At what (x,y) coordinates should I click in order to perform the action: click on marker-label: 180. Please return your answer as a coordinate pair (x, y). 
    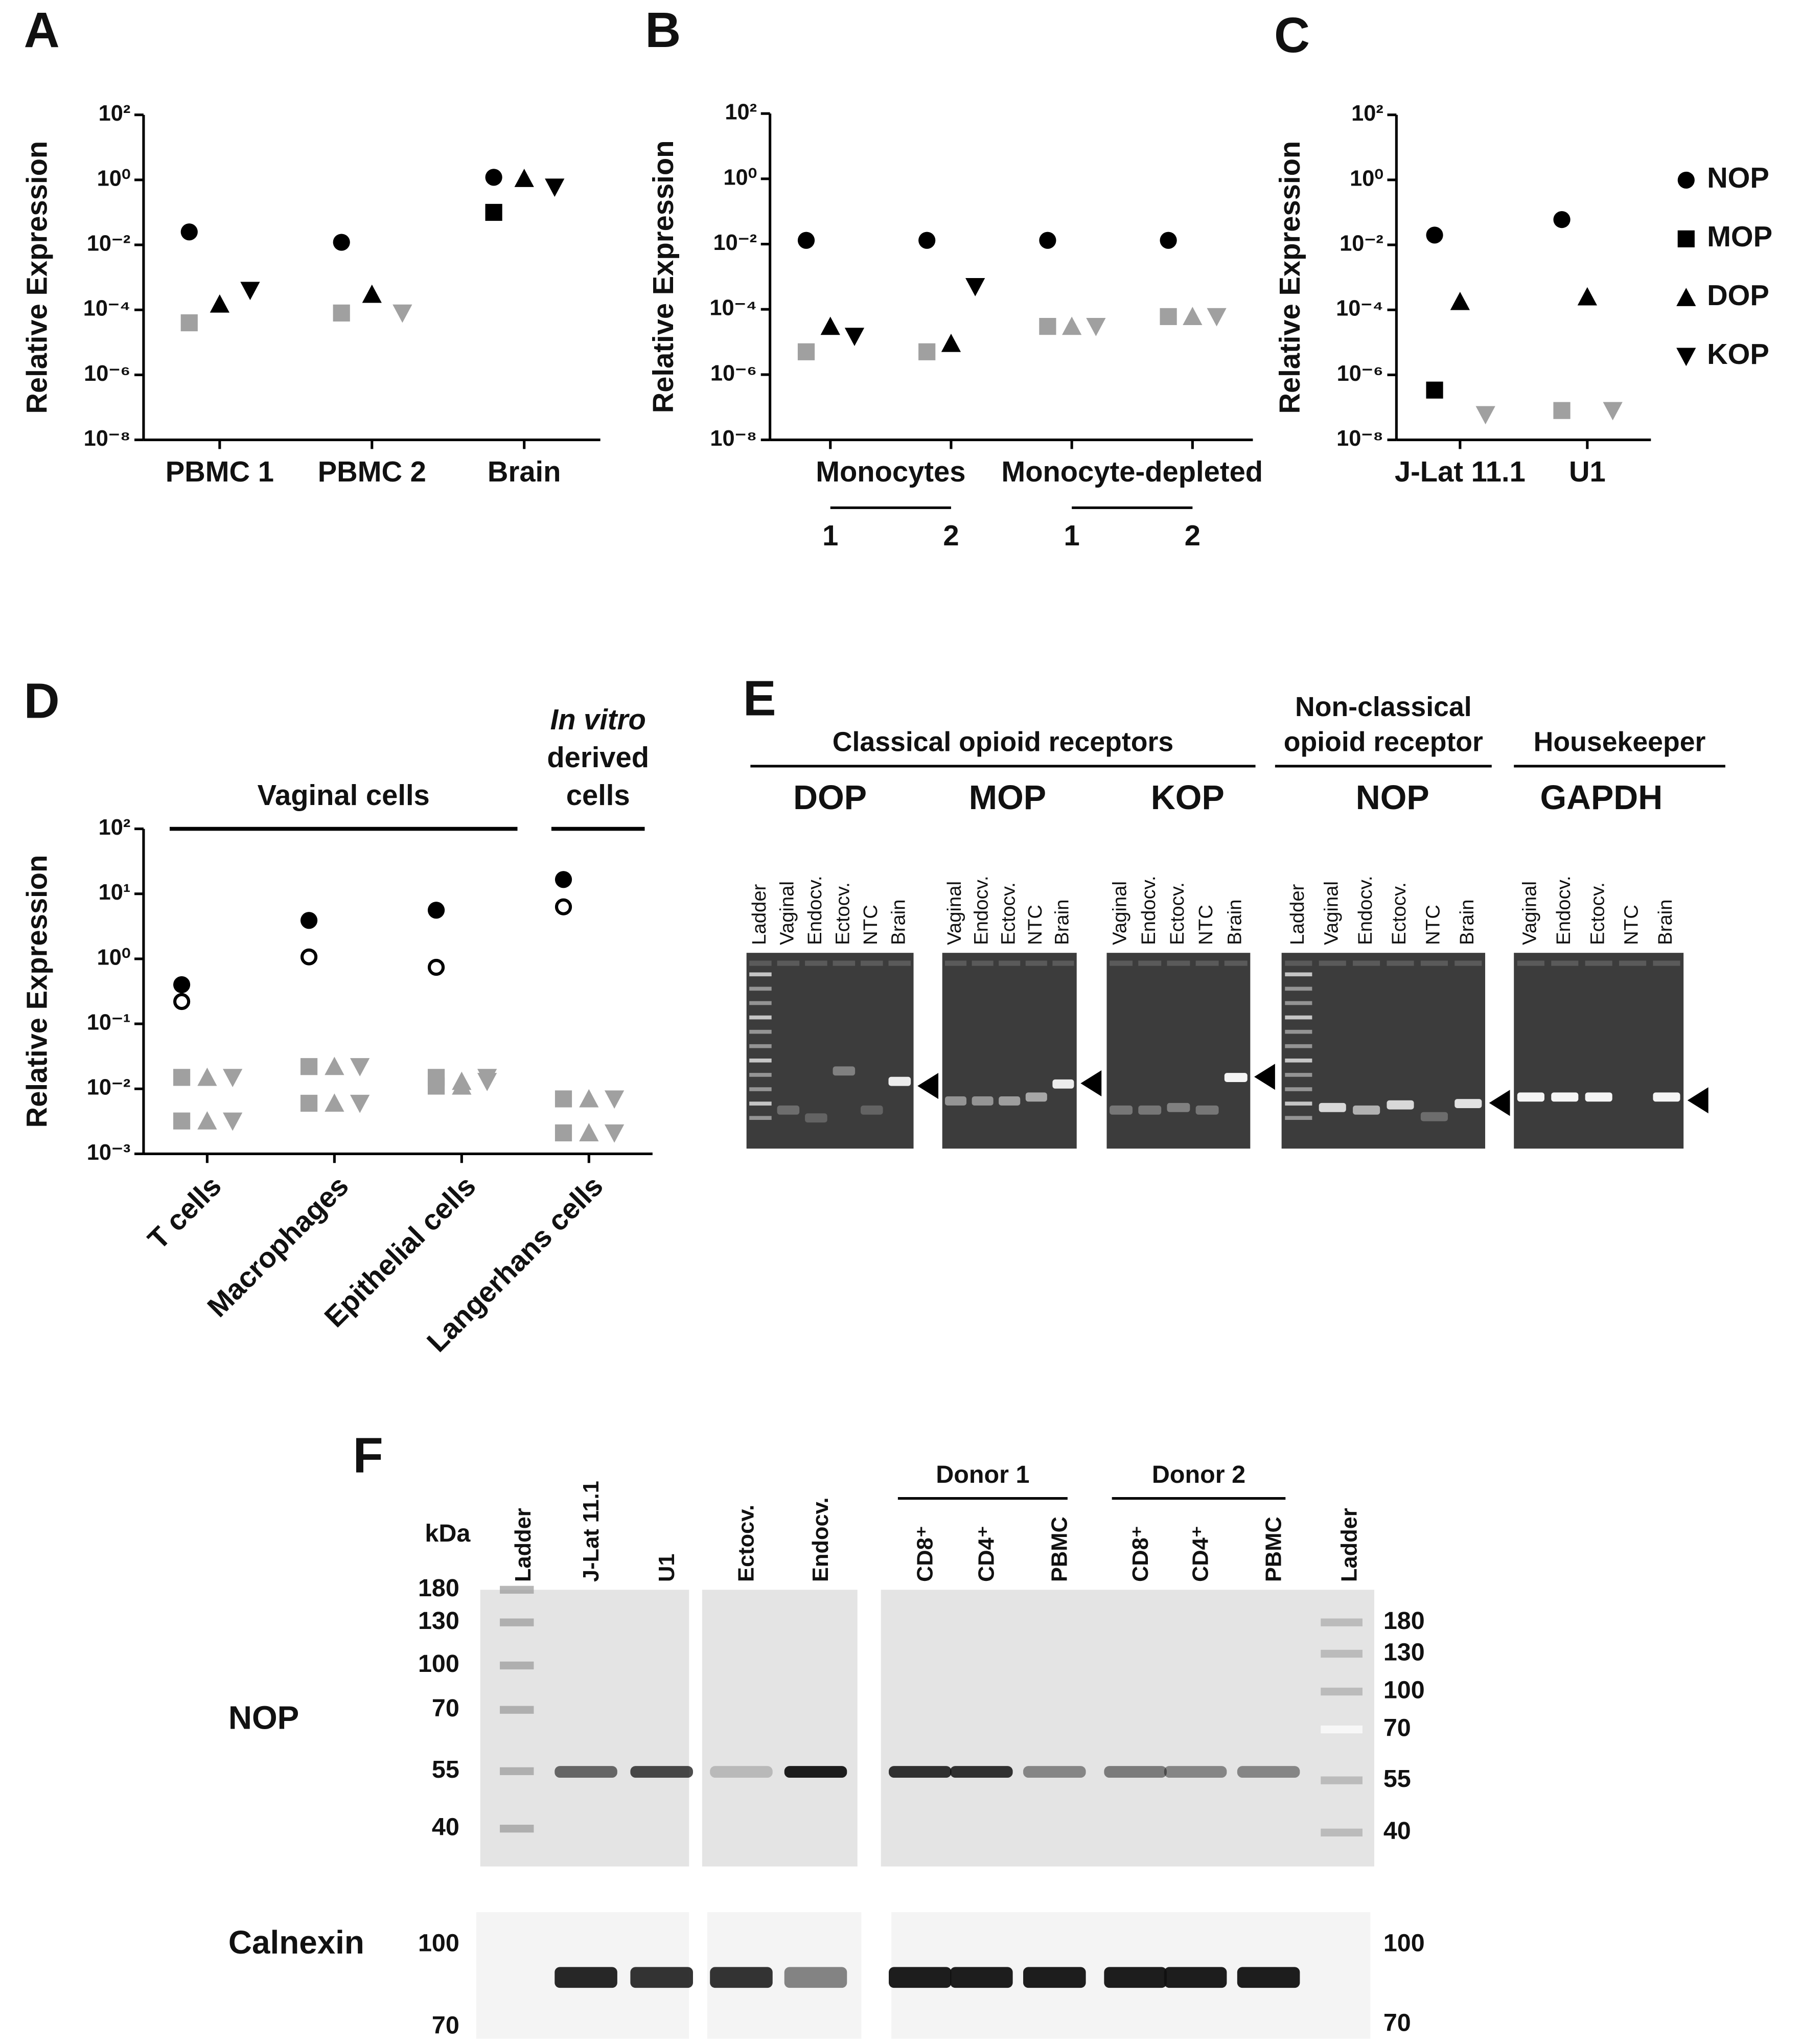
    Looking at the image, I should click on (1404, 1621).